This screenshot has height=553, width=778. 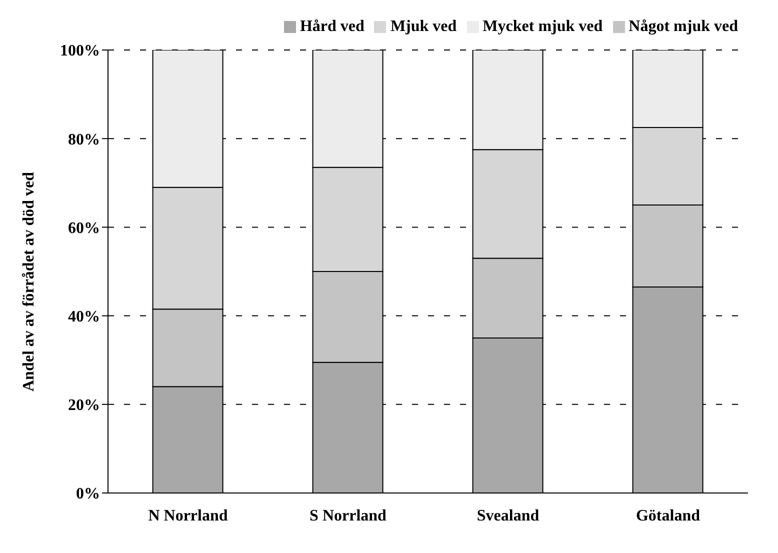 I want to click on legend-label: Mjuk ved, so click(x=423, y=26).